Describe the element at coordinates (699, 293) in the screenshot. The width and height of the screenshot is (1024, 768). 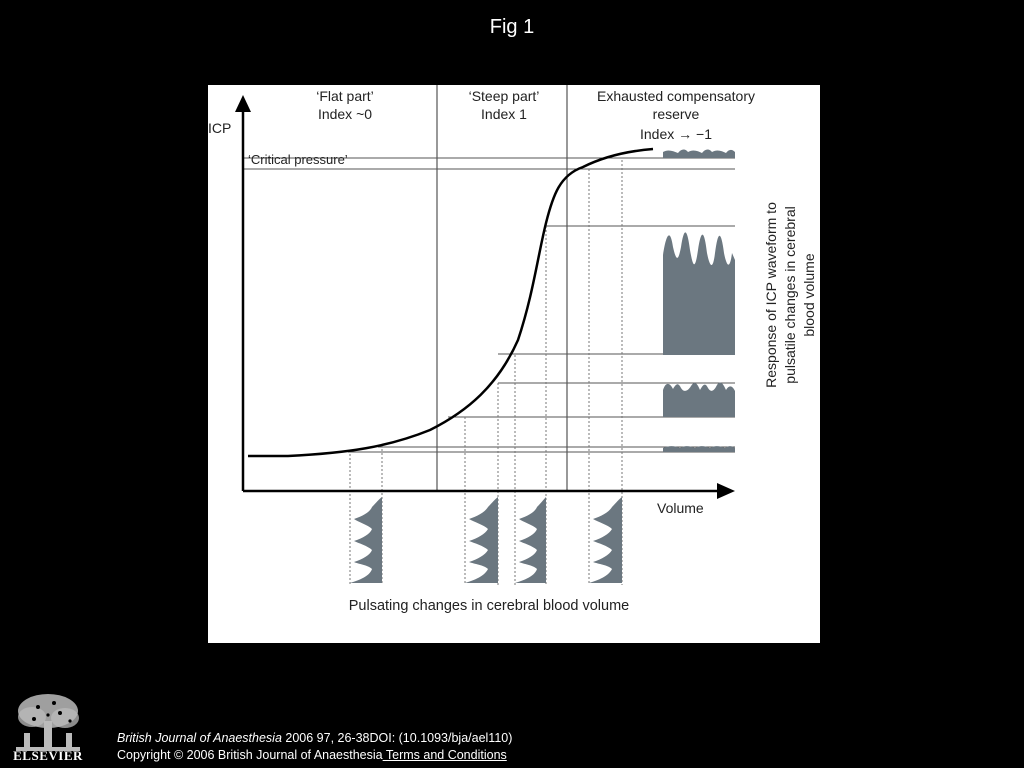
I see `response-waveform-steep` at that location.